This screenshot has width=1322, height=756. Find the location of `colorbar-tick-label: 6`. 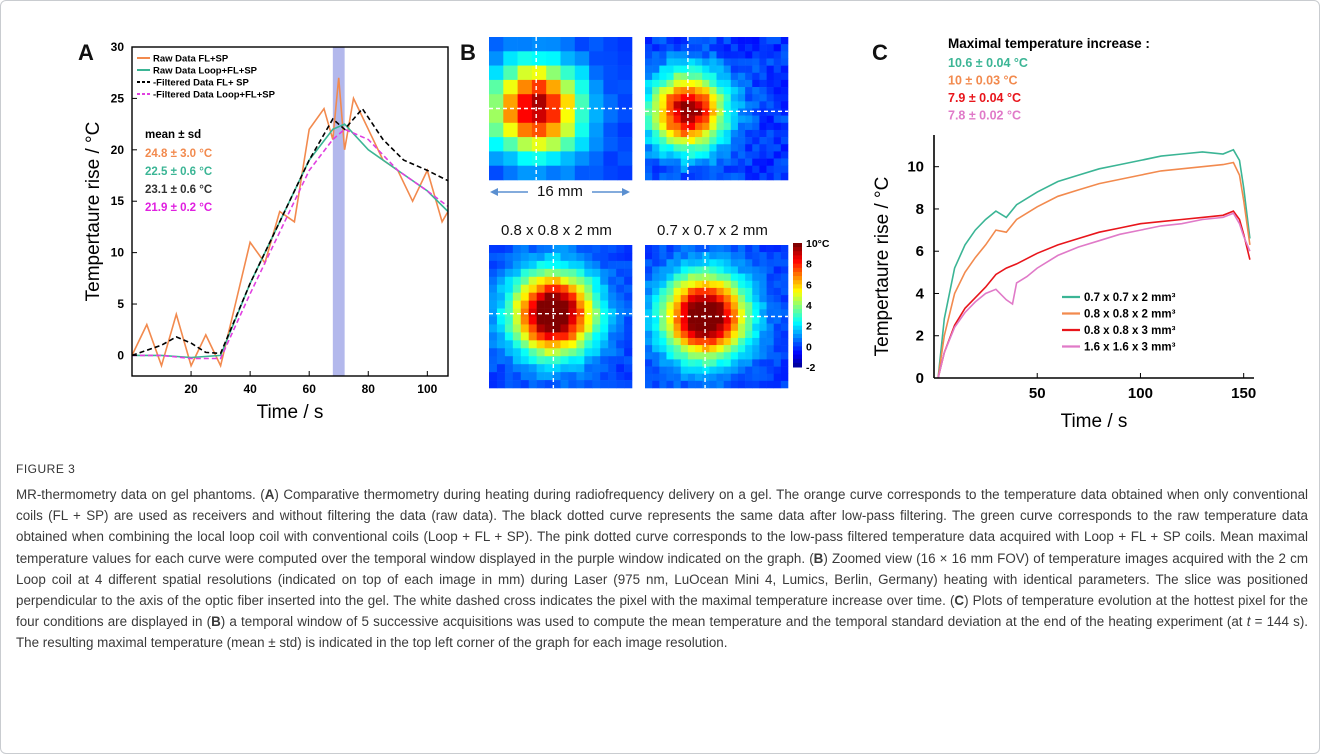

colorbar-tick-label: 6 is located at coordinates (809, 285).